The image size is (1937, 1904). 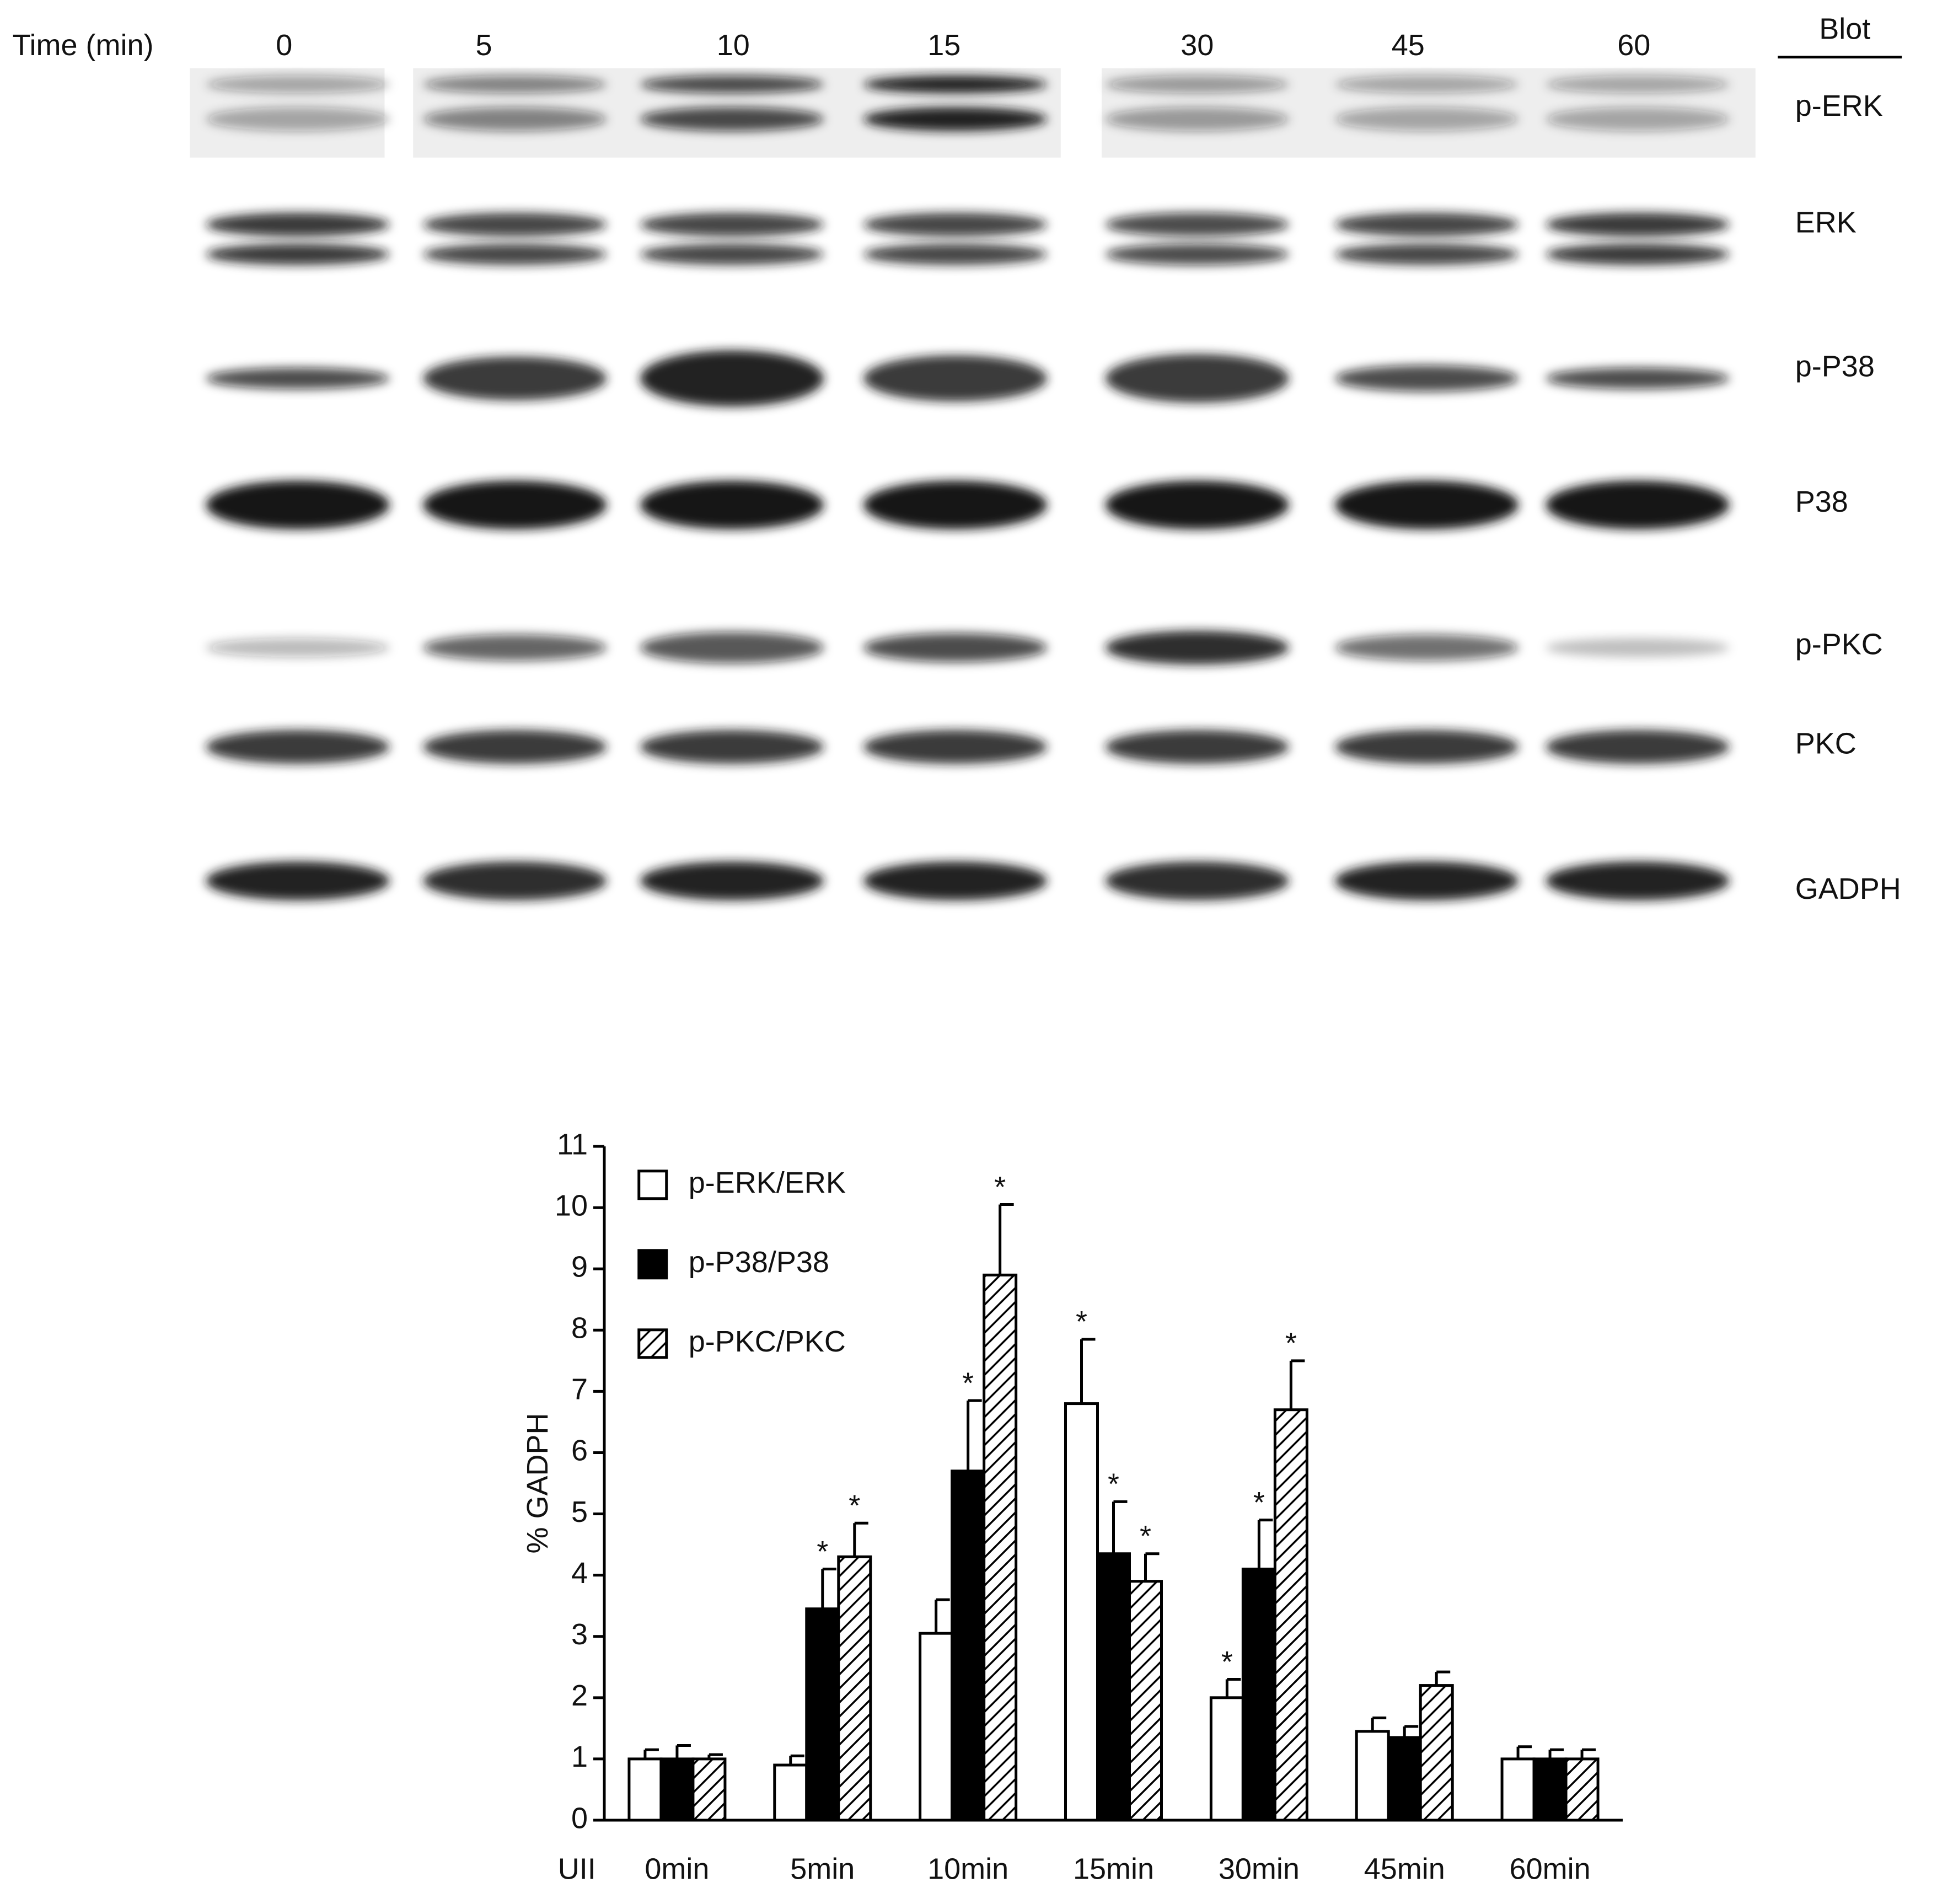 What do you see at coordinates (579, 1696) in the screenshot?
I see `y-tick-label: 2` at bounding box center [579, 1696].